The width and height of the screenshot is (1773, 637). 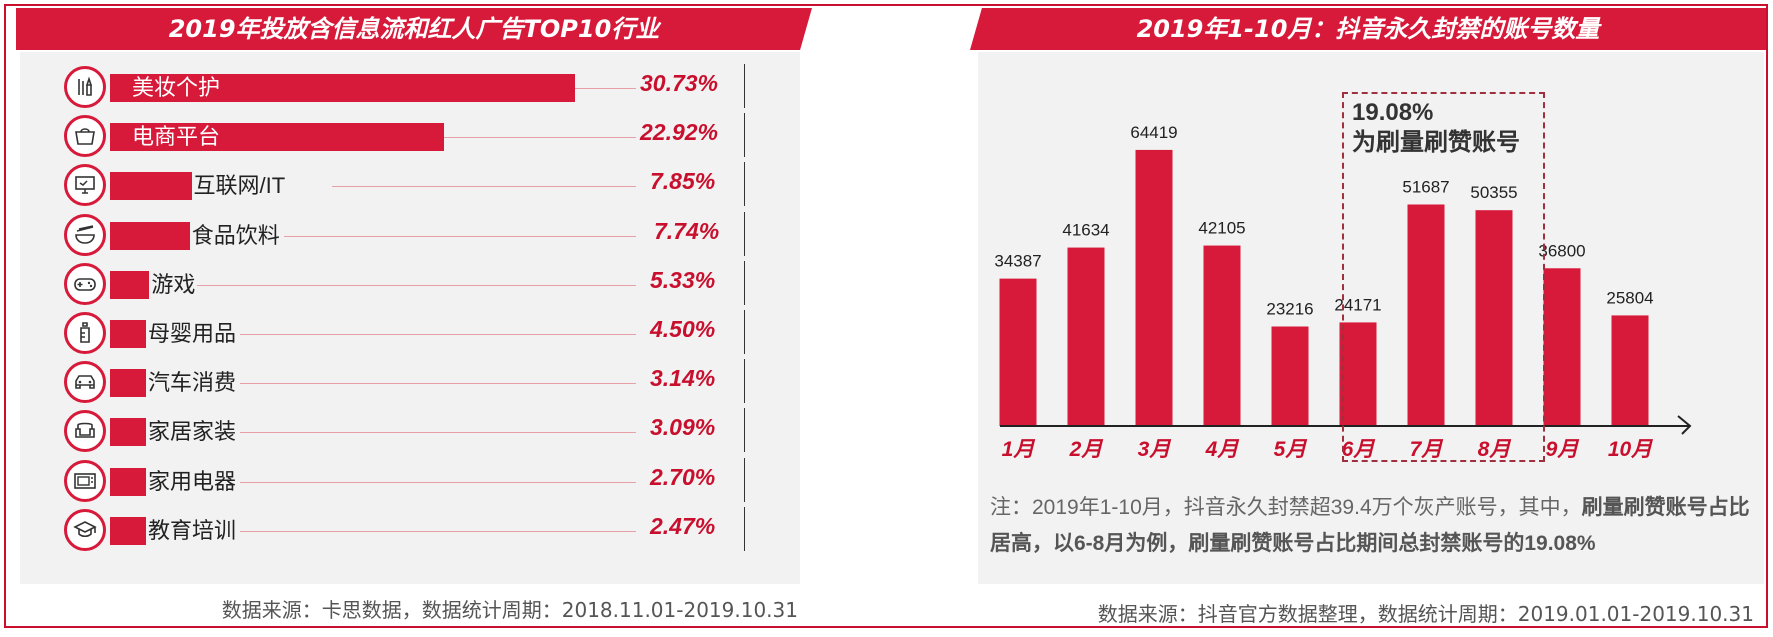 What do you see at coordinates (85, 234) in the screenshot?
I see `food-bowl-icon` at bounding box center [85, 234].